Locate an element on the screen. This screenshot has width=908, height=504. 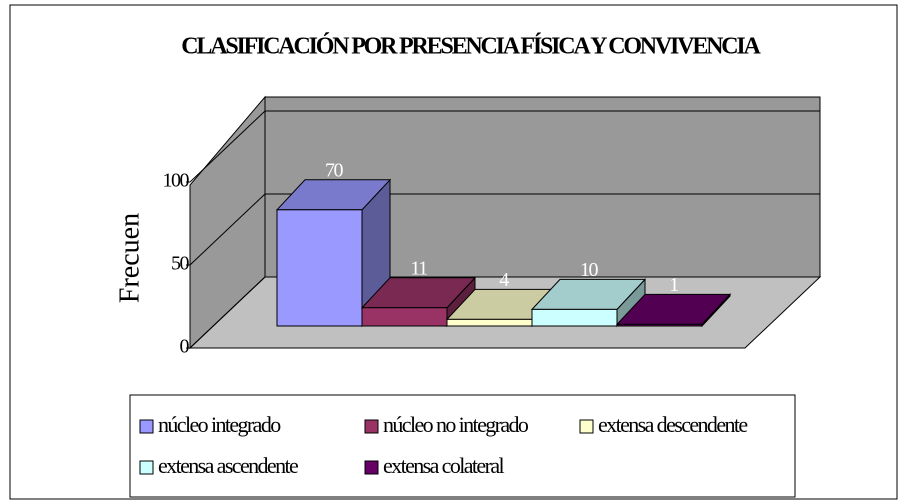
legend-label: extensa ascendente is located at coordinates (228, 465).